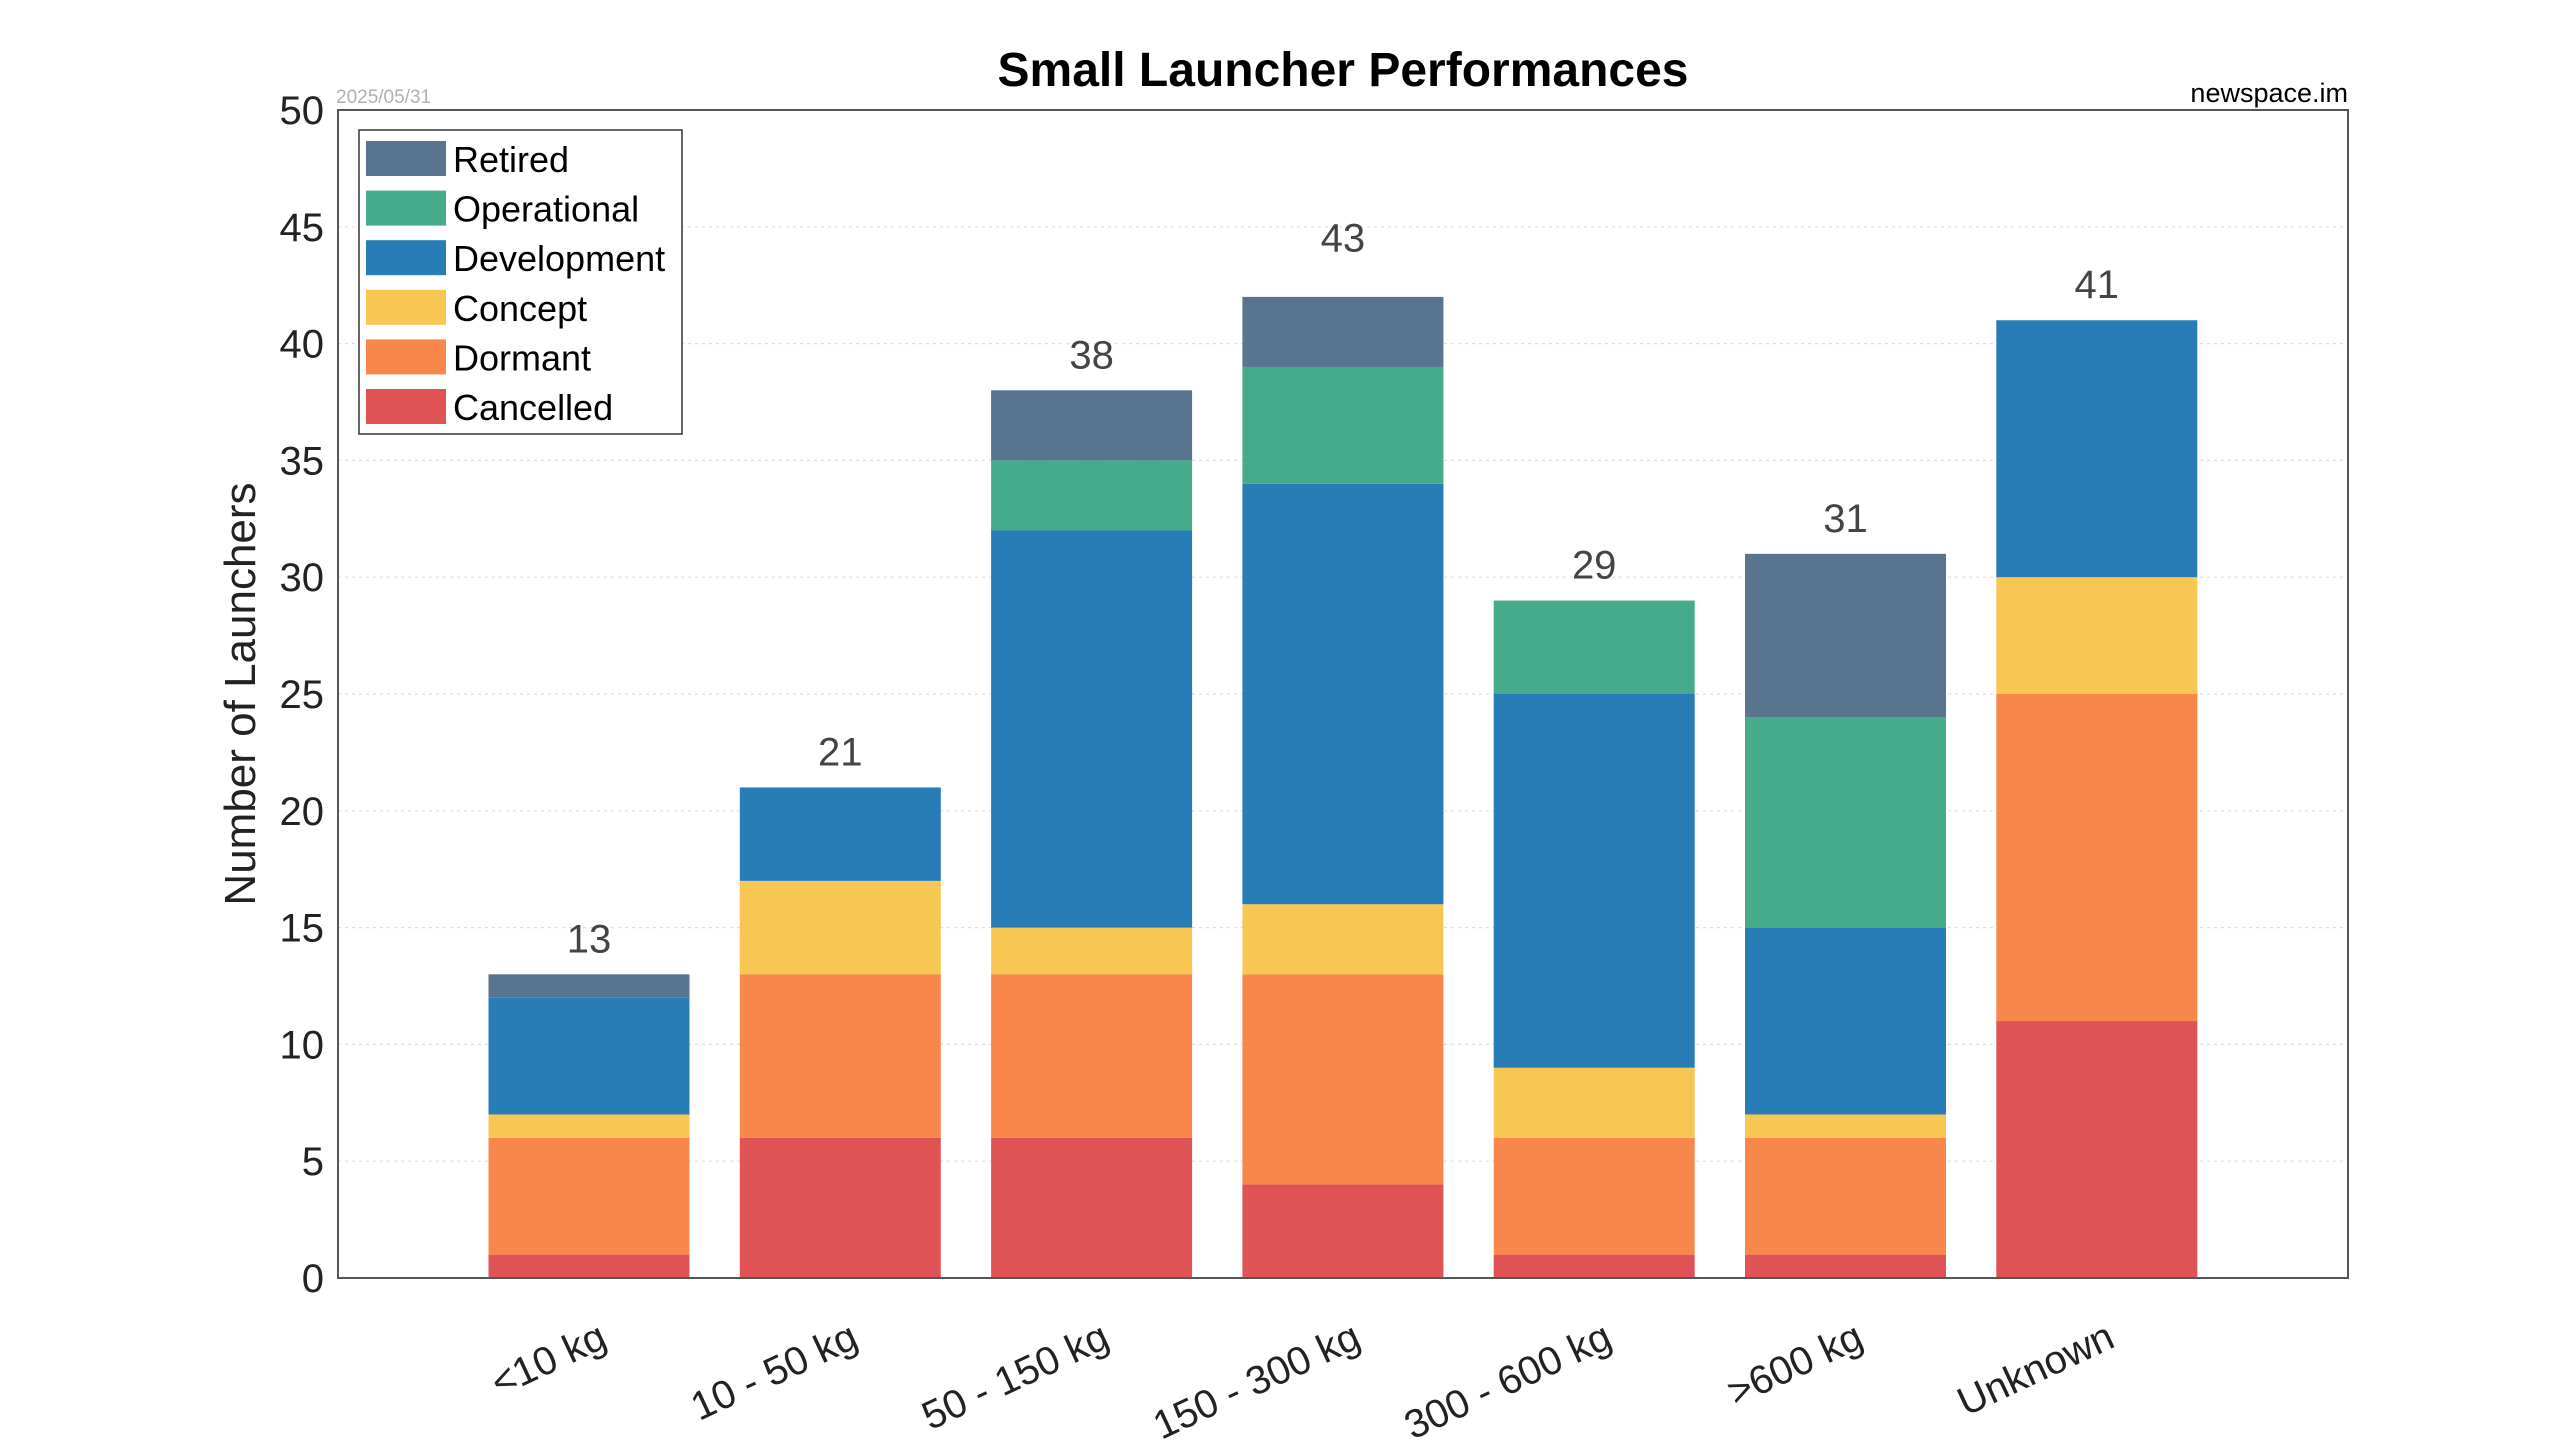 Image resolution: width=2560 pixels, height=1445 pixels. I want to click on y-tick-label: 45, so click(302, 228).